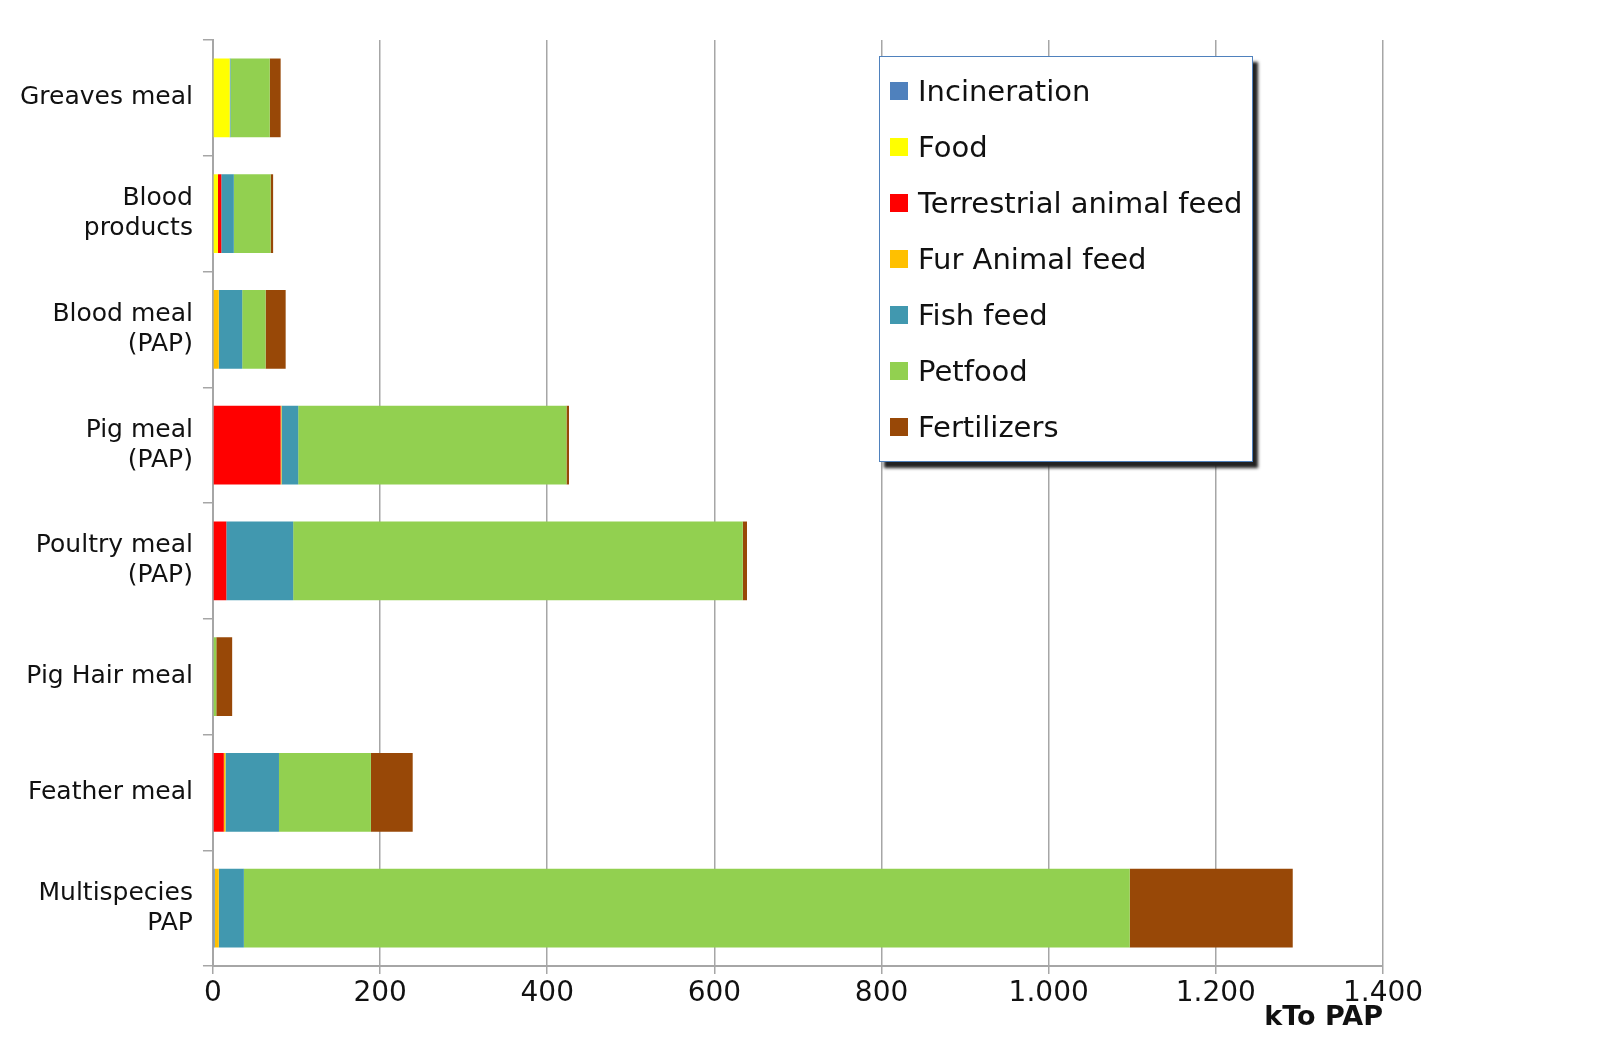 The image size is (1603, 1044). What do you see at coordinates (881, 992) in the screenshot?
I see `x-tick-label: 800` at bounding box center [881, 992].